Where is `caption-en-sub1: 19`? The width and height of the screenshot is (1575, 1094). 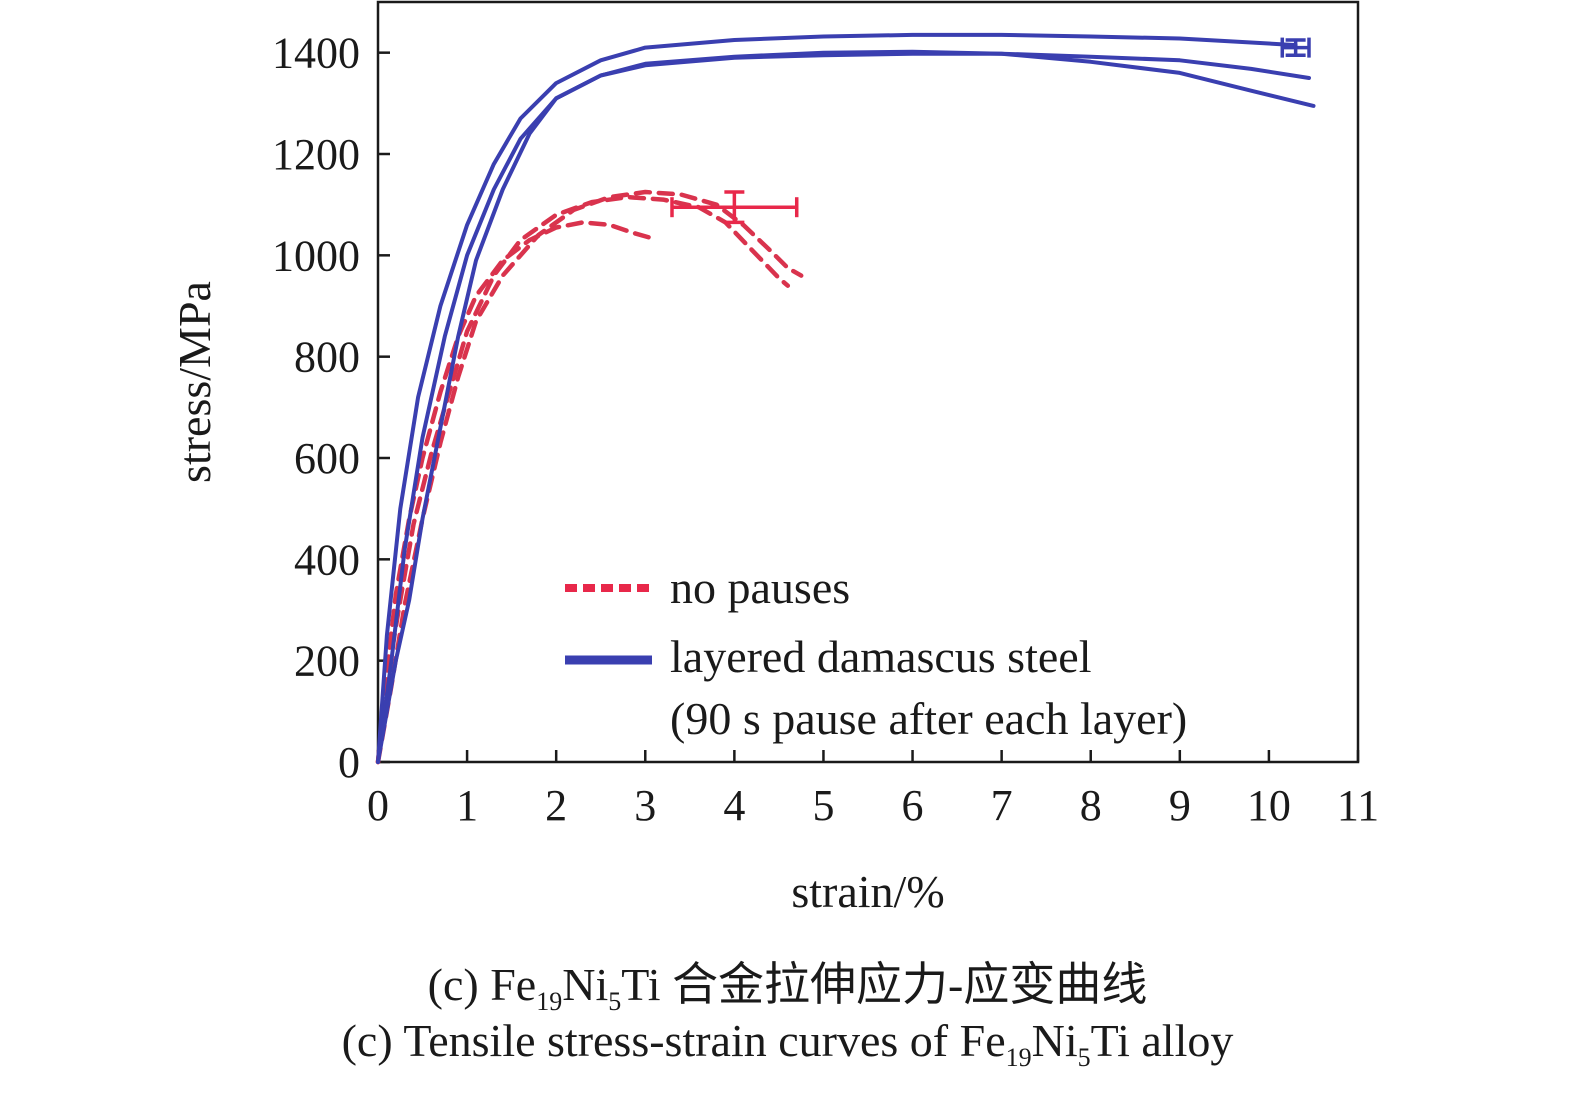
caption-en-sub1: 19 is located at coordinates (1018, 1058).